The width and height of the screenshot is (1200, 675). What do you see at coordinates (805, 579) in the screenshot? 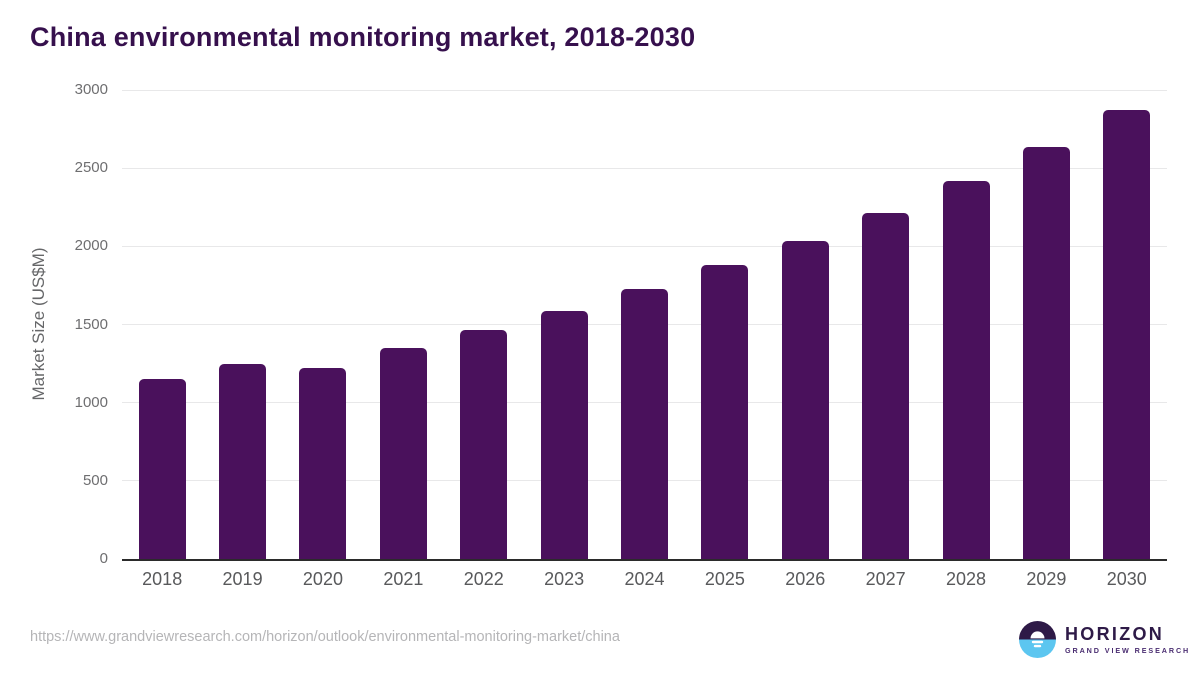
I see `x-tick-label-2026: 2026` at bounding box center [805, 579].